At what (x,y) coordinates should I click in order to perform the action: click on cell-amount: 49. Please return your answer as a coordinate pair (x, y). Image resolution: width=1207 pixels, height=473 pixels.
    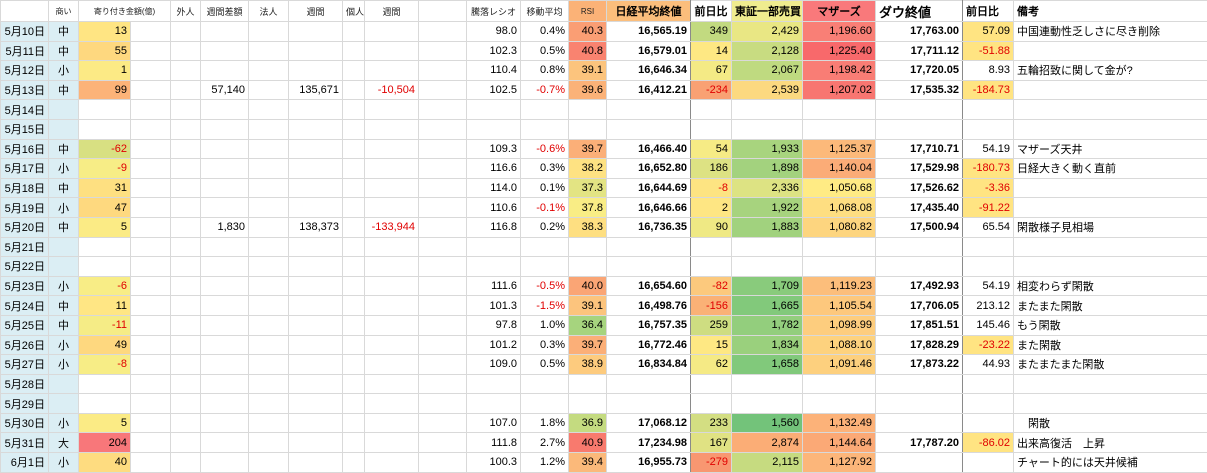
    Looking at the image, I should click on (104, 345).